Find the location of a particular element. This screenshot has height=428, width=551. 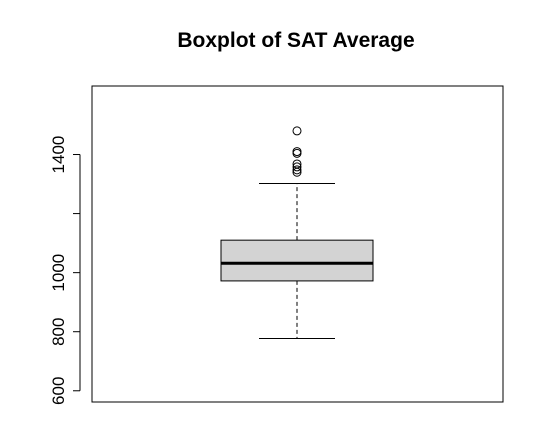

chart-title: Boxplot of SAT Average is located at coordinates (295, 40).